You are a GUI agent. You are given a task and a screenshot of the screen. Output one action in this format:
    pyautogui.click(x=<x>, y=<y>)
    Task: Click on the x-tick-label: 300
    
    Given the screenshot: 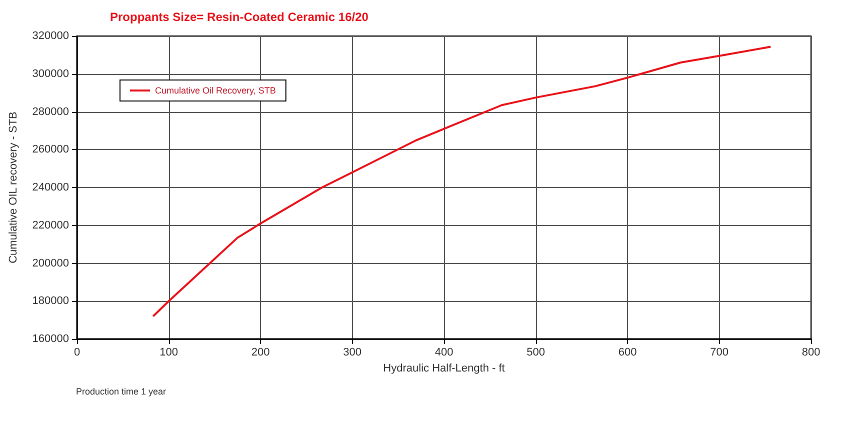 What is the action you would take?
    pyautogui.click(x=352, y=352)
    